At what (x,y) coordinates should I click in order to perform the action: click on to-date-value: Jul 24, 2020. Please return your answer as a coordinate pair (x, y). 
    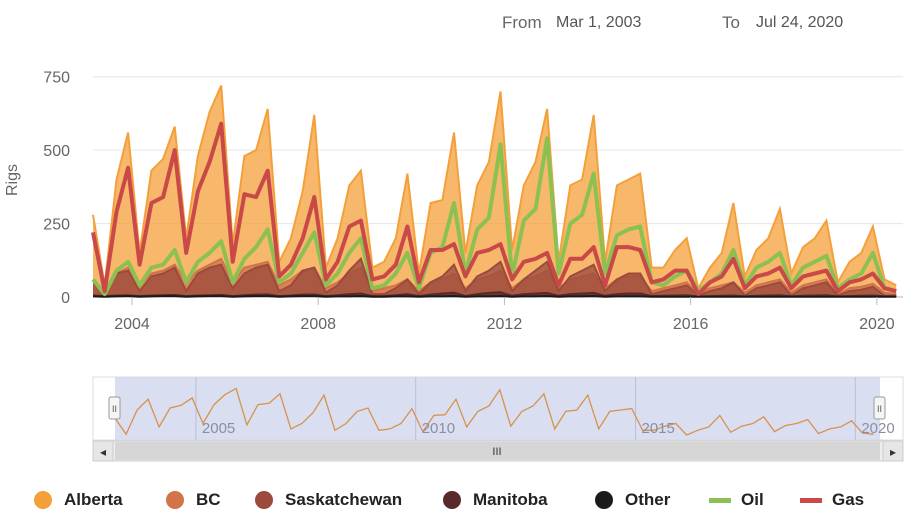
    Looking at the image, I should click on (800, 22).